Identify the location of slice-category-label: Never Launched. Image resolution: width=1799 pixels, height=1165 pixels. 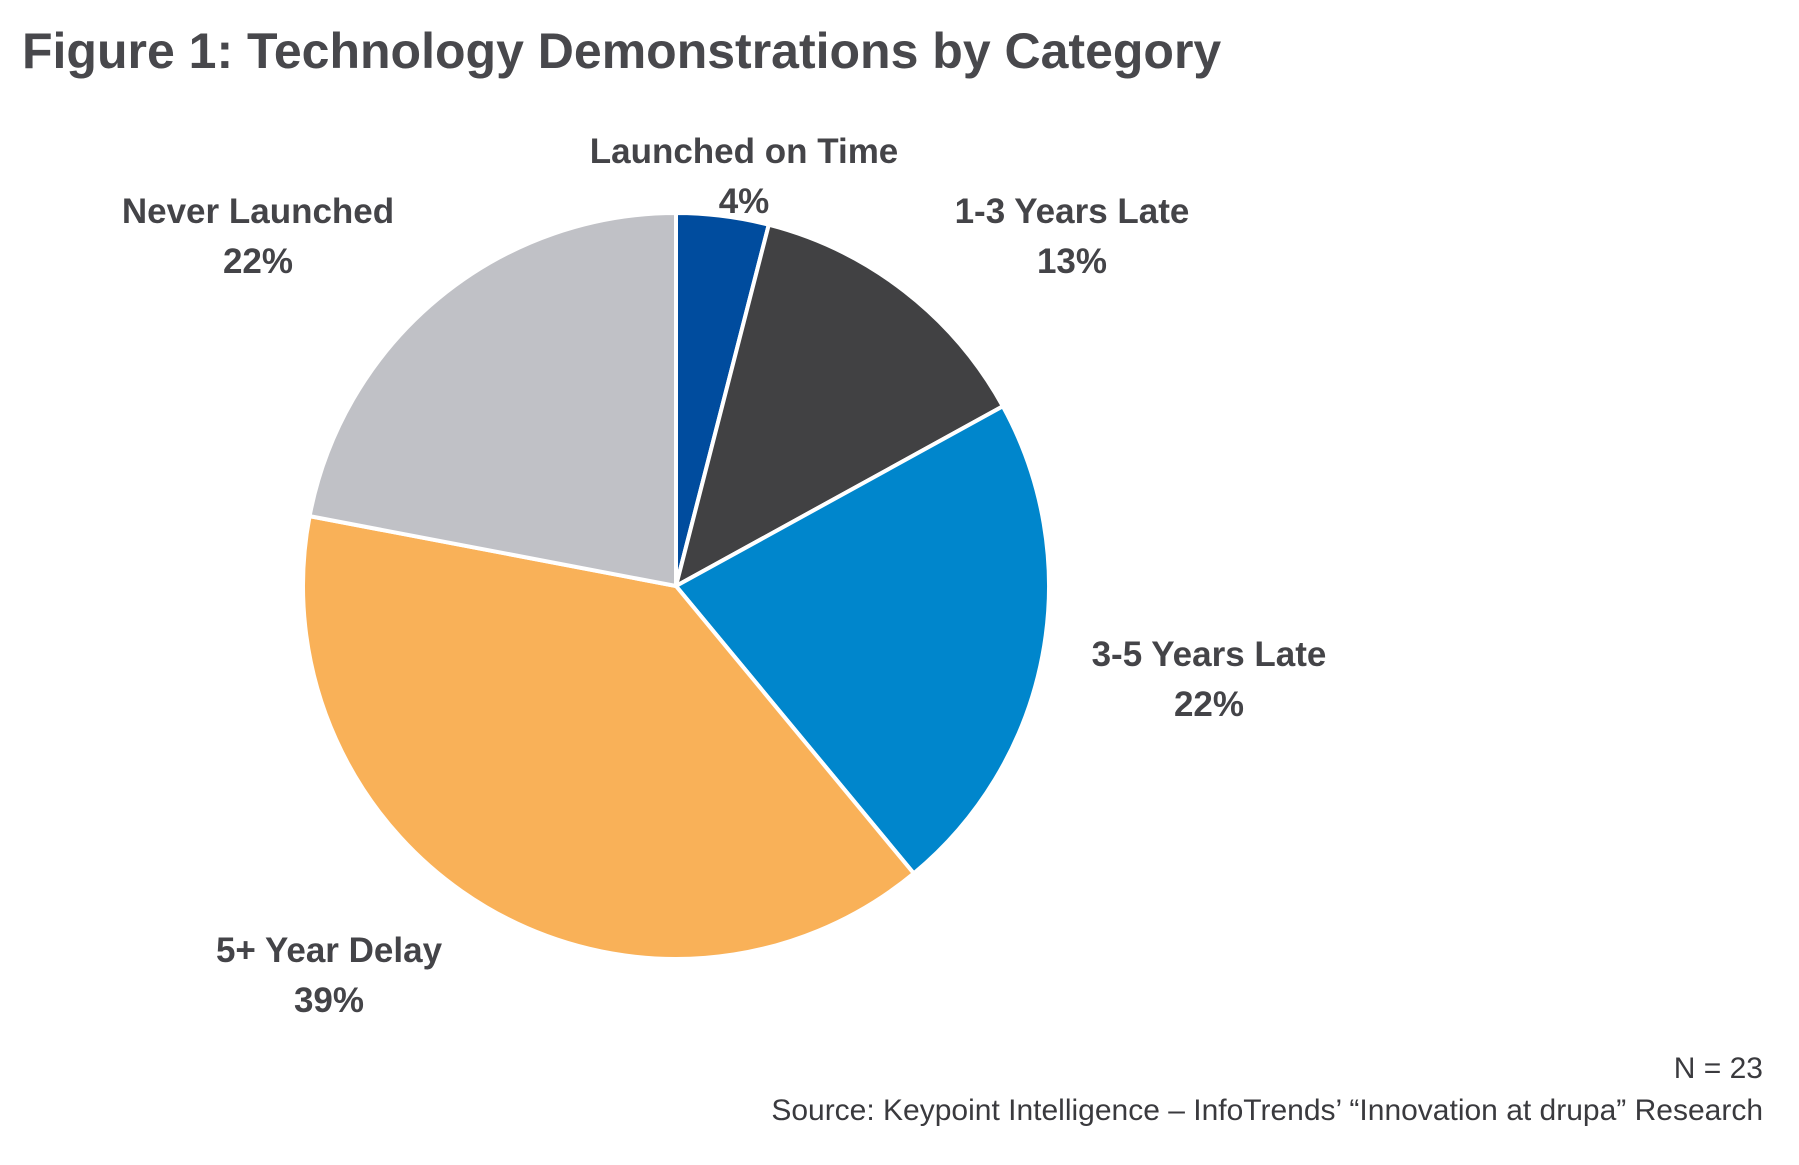
(258, 211).